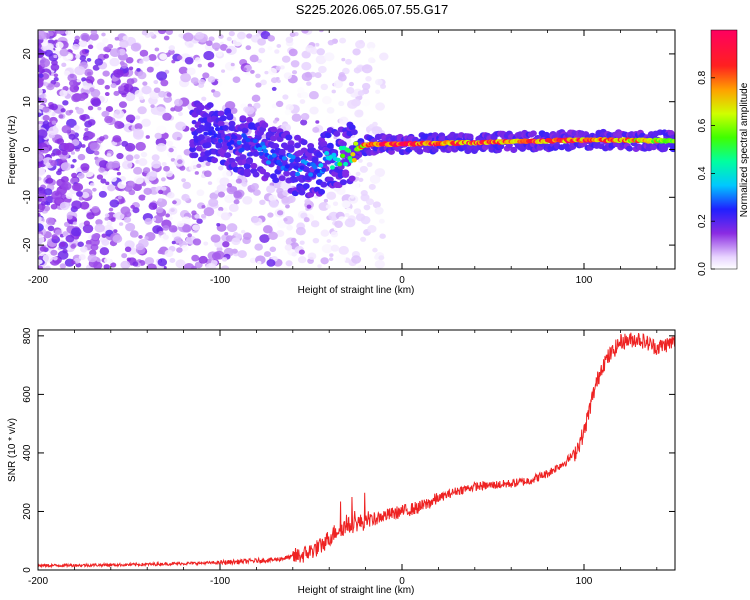 The image size is (750, 600). What do you see at coordinates (402, 581) in the screenshot?
I see `snr-xtick-label: 0` at bounding box center [402, 581].